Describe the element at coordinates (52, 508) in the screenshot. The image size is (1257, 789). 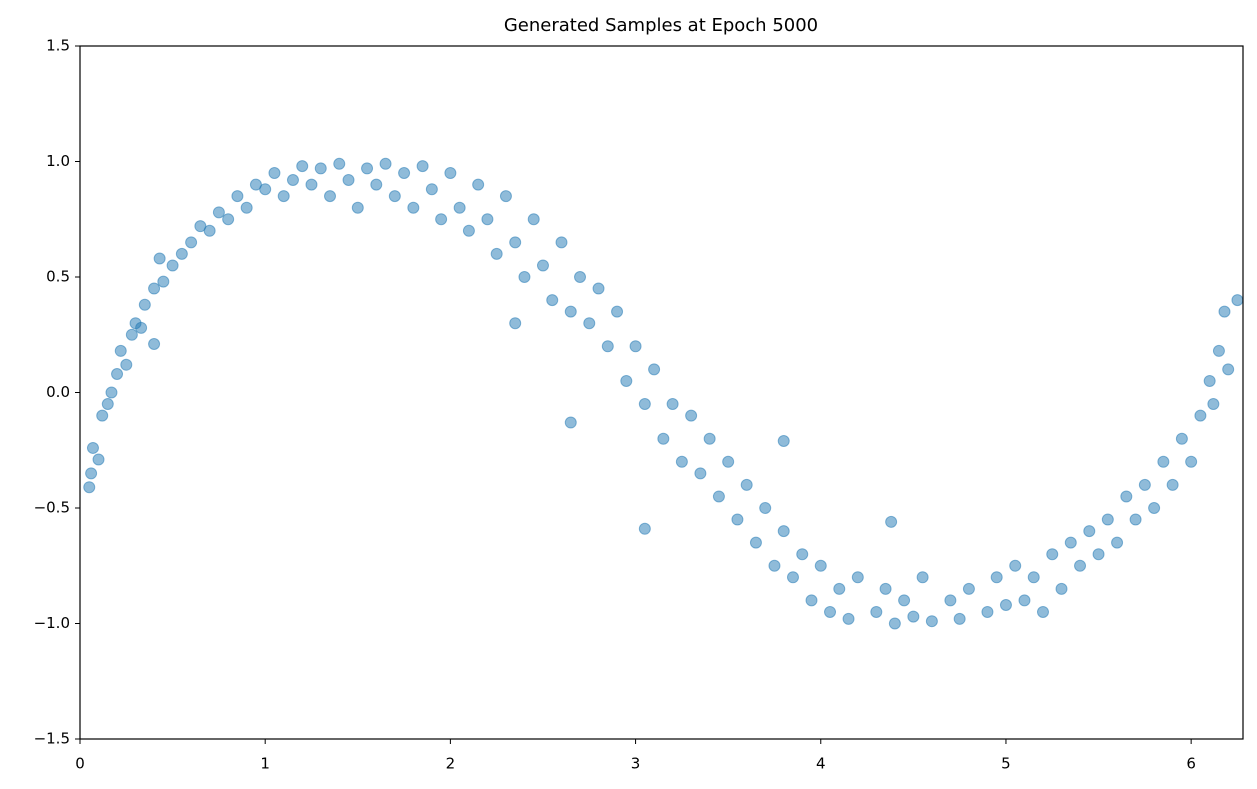
I see `y-tick-label: −0.5` at that location.